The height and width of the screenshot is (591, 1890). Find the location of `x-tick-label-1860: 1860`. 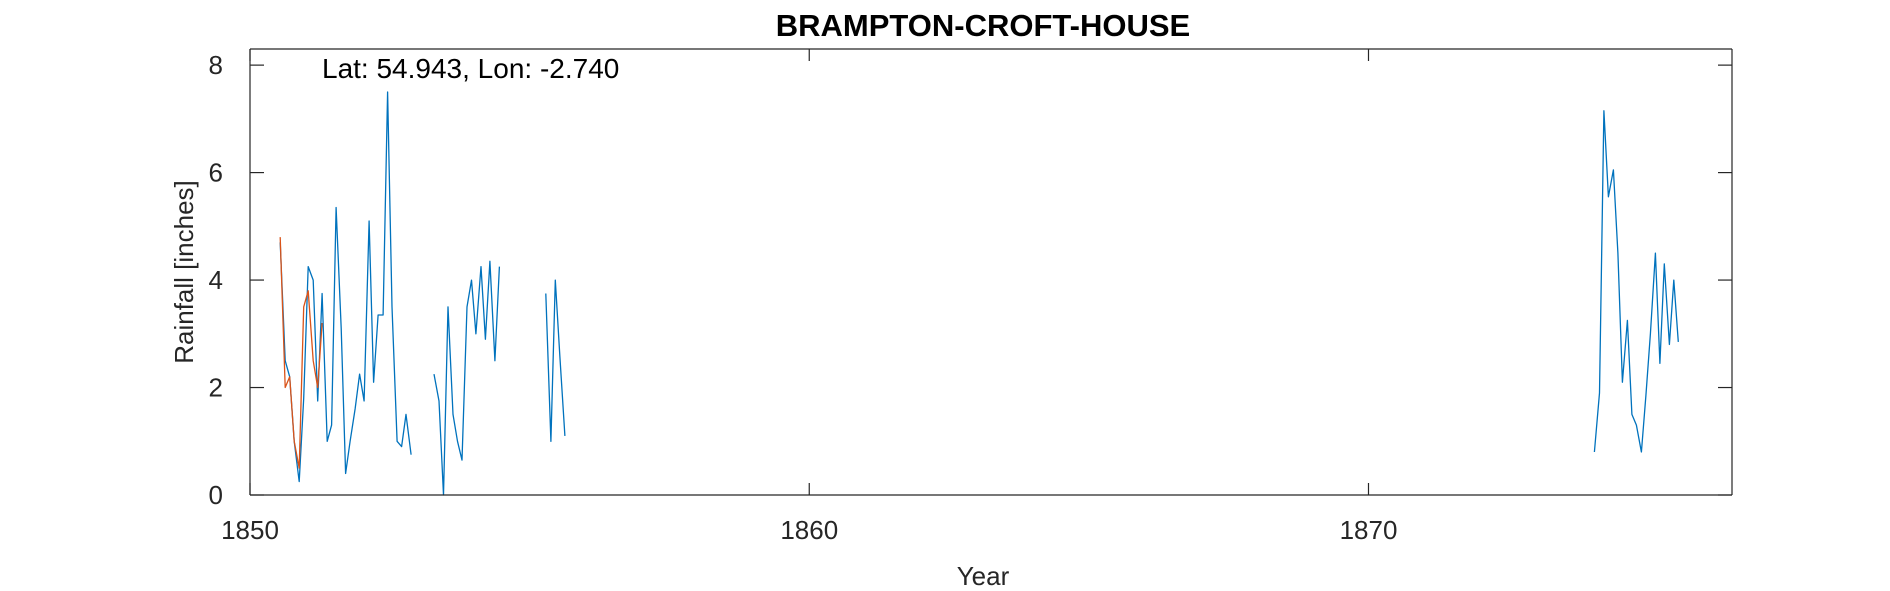

x-tick-label-1860: 1860 is located at coordinates (809, 530).